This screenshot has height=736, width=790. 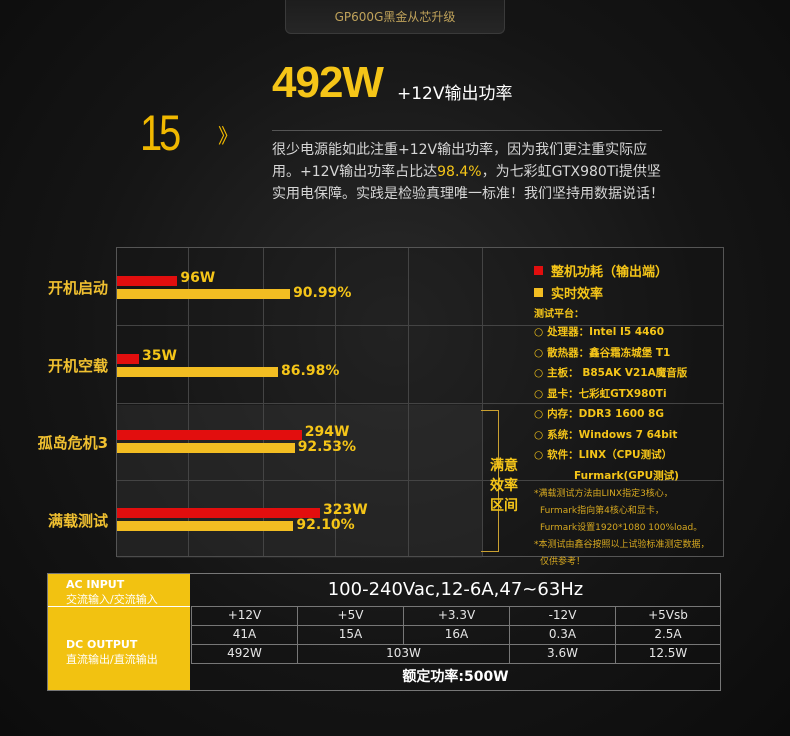 I want to click on category-label: 孤岛危机3, so click(x=72, y=443).